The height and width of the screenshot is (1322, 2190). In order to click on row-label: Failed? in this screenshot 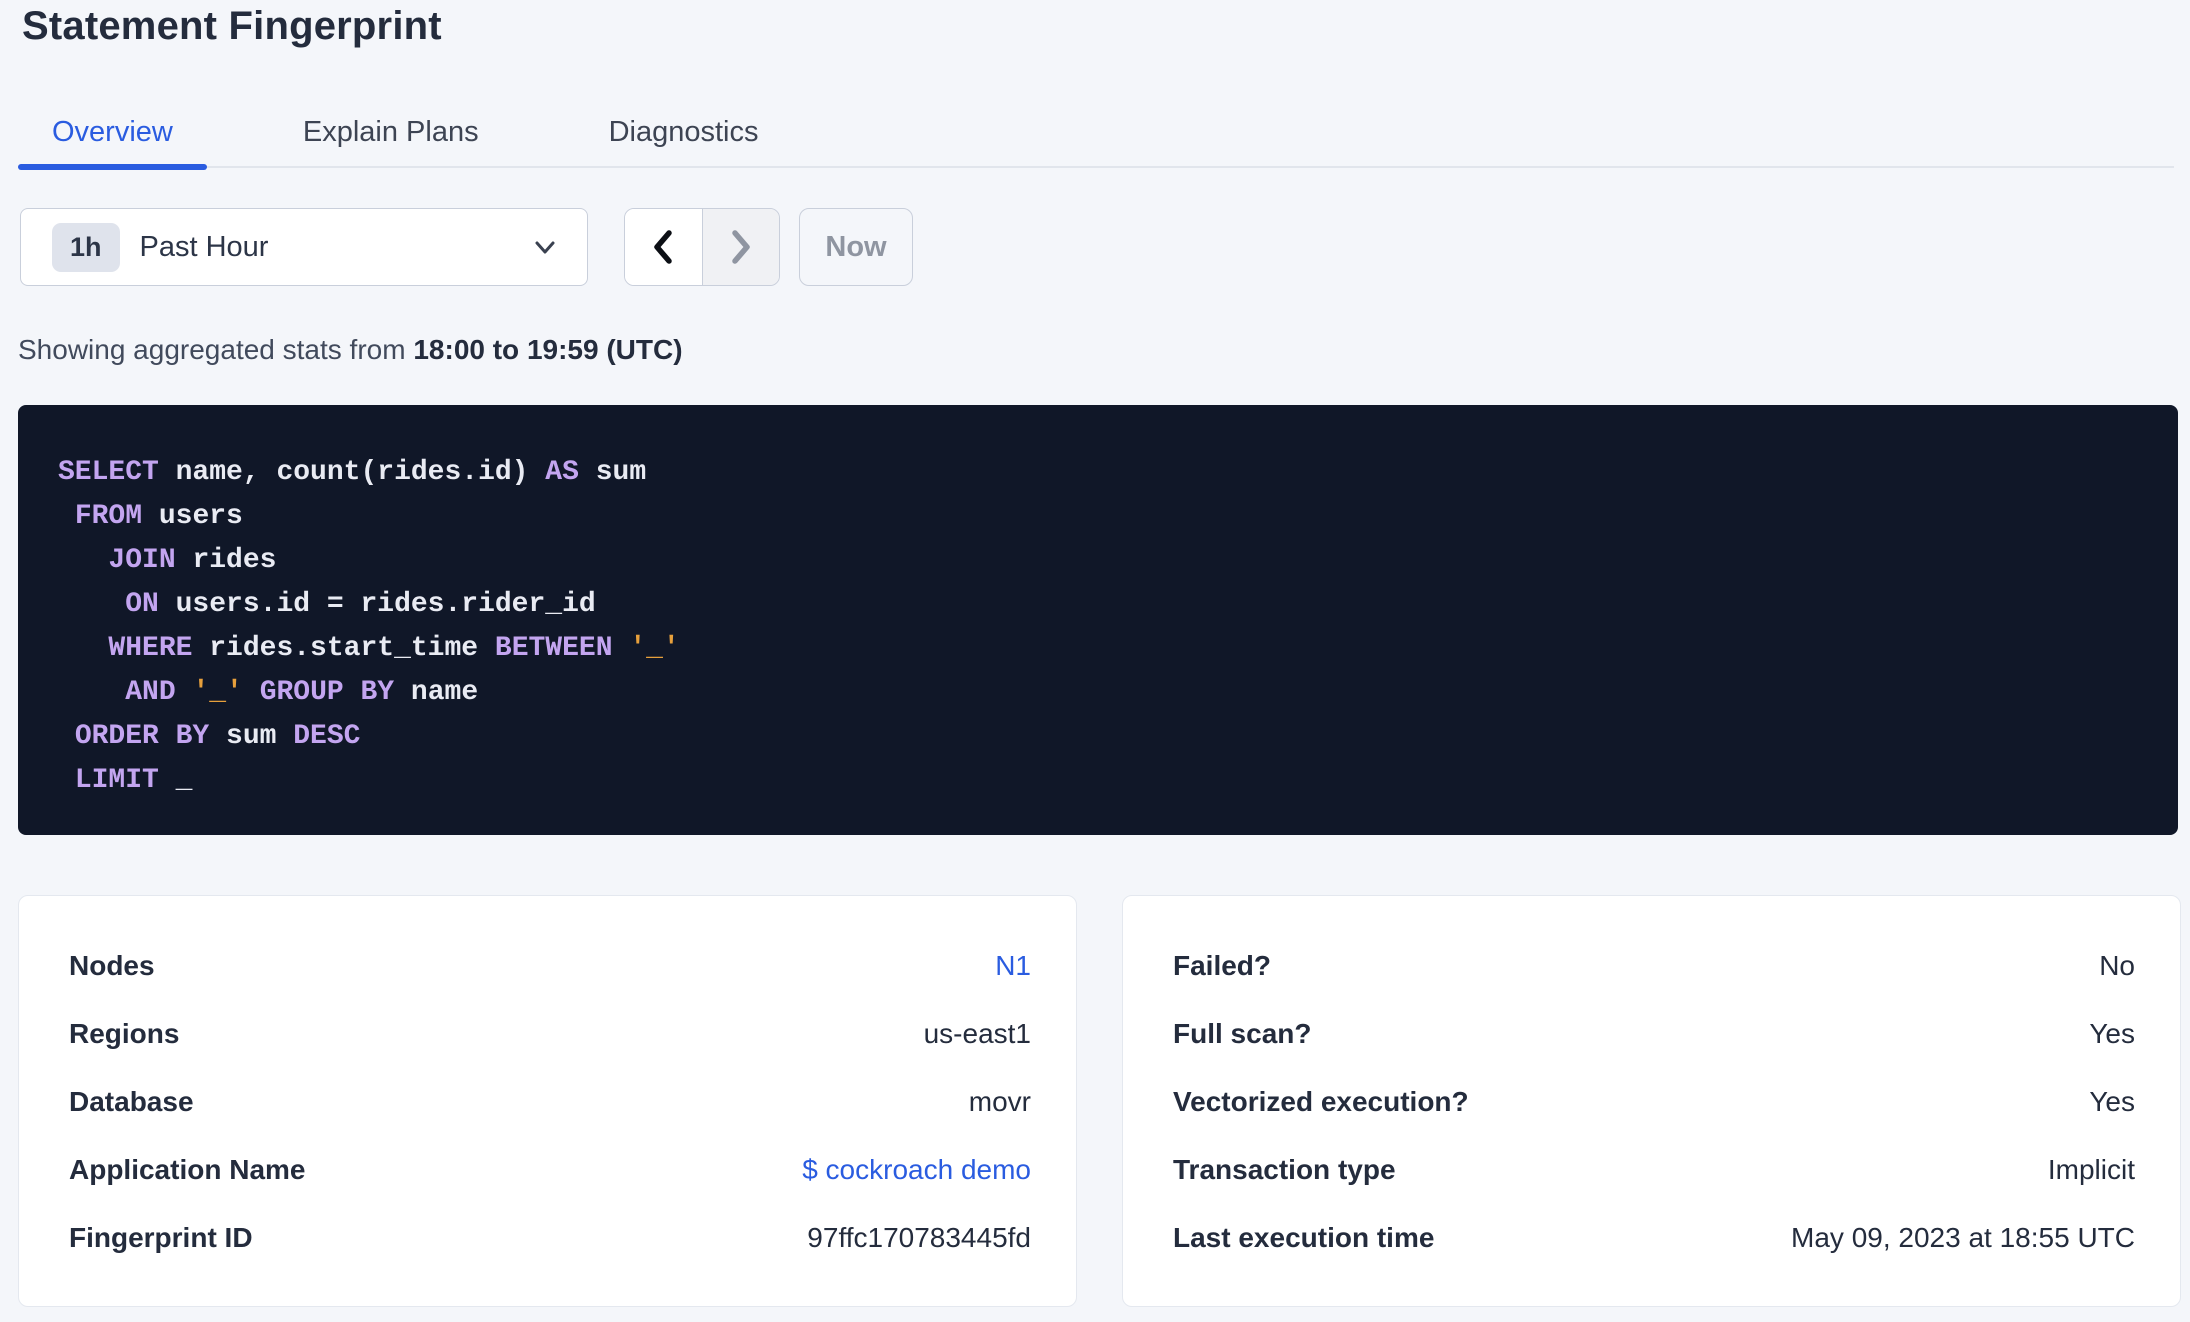, I will do `click(1222, 965)`.